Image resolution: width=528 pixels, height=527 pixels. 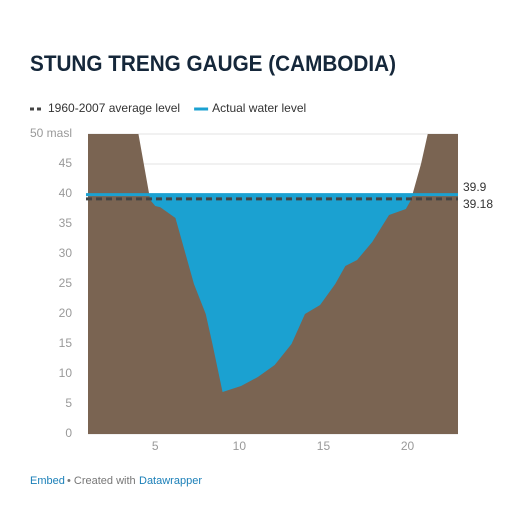 What do you see at coordinates (47, 481) in the screenshot?
I see `embed-link: Embed` at bounding box center [47, 481].